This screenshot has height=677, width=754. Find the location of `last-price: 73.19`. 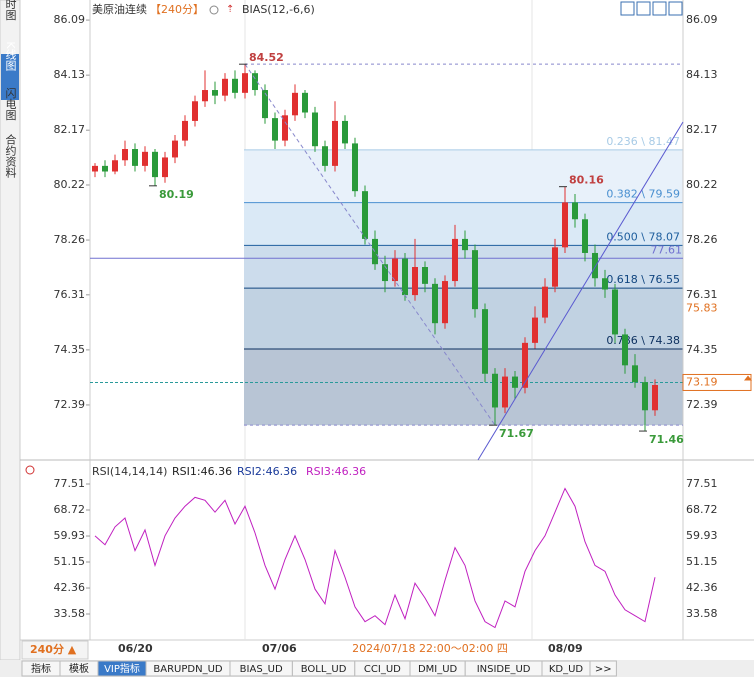

last-price: 73.19 is located at coordinates (702, 381).